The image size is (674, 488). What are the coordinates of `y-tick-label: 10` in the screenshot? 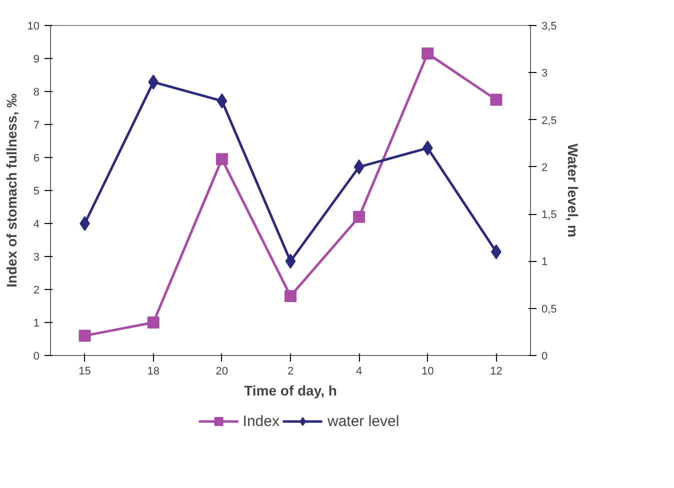 It's located at (33, 26).